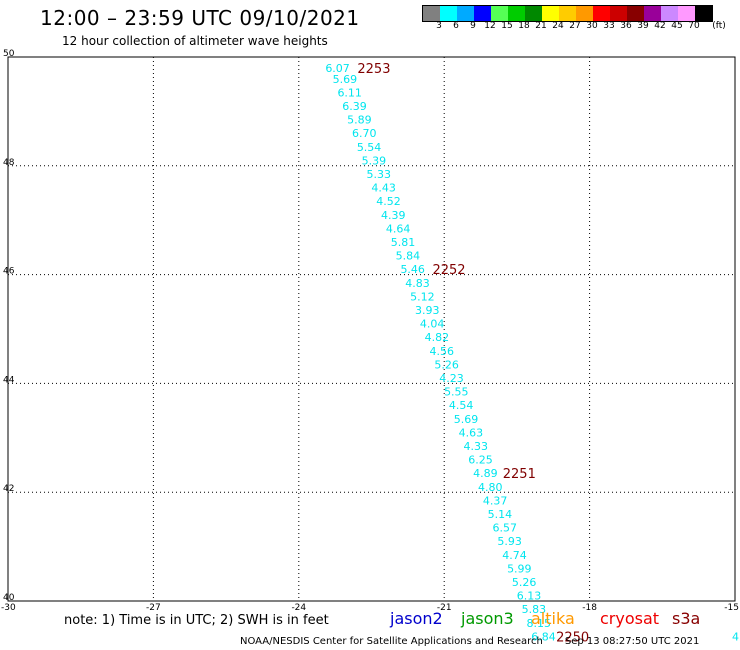 Image resolution: width=740 pixels, height=650 pixels. What do you see at coordinates (475, 446) in the screenshot?
I see `swh-value: 4.33` at bounding box center [475, 446].